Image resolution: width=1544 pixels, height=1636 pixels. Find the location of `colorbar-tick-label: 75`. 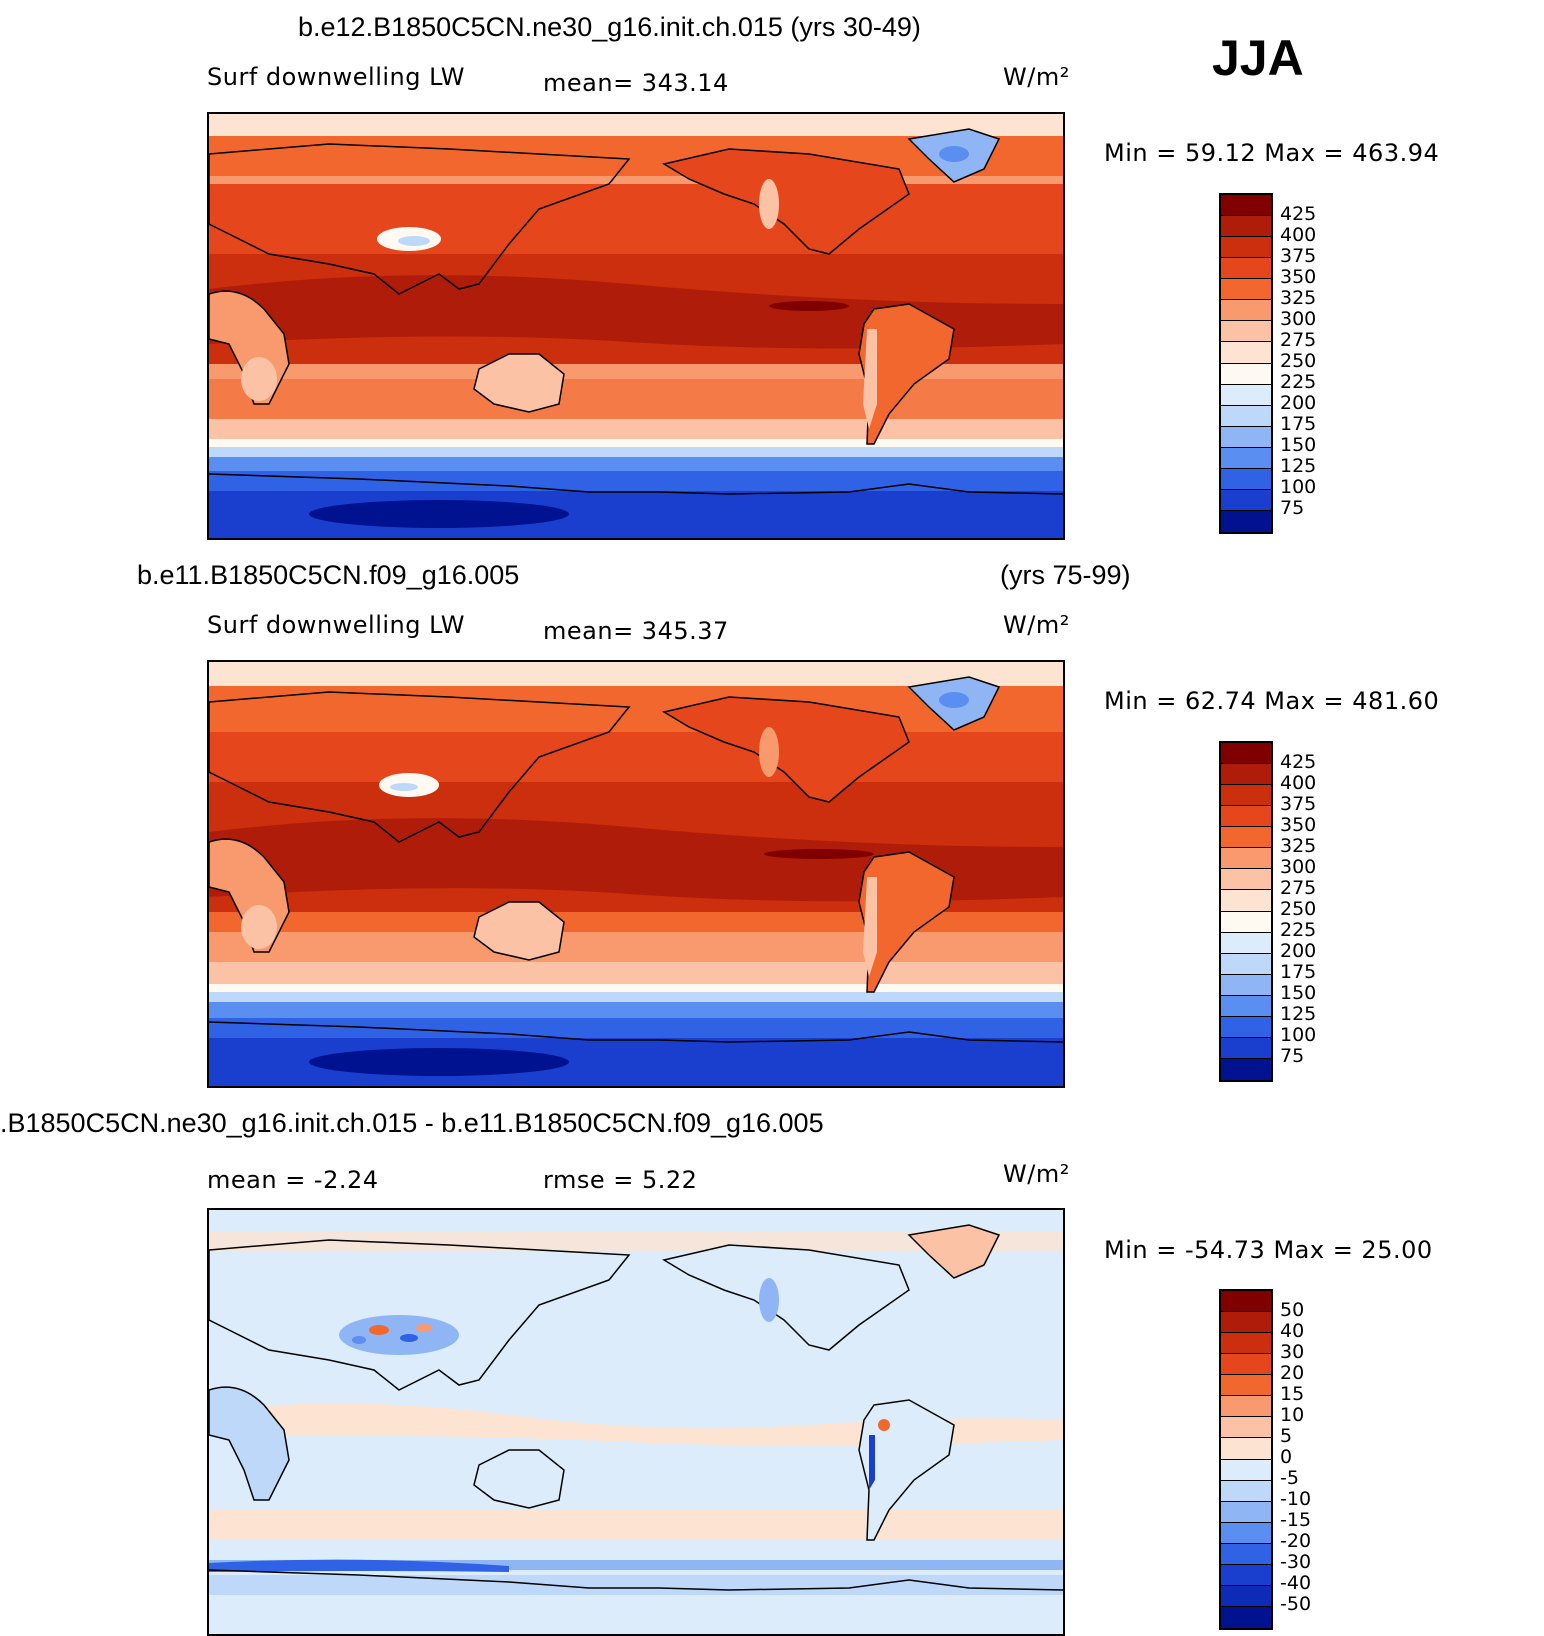

colorbar-tick-label: 75 is located at coordinates (1292, 1056).